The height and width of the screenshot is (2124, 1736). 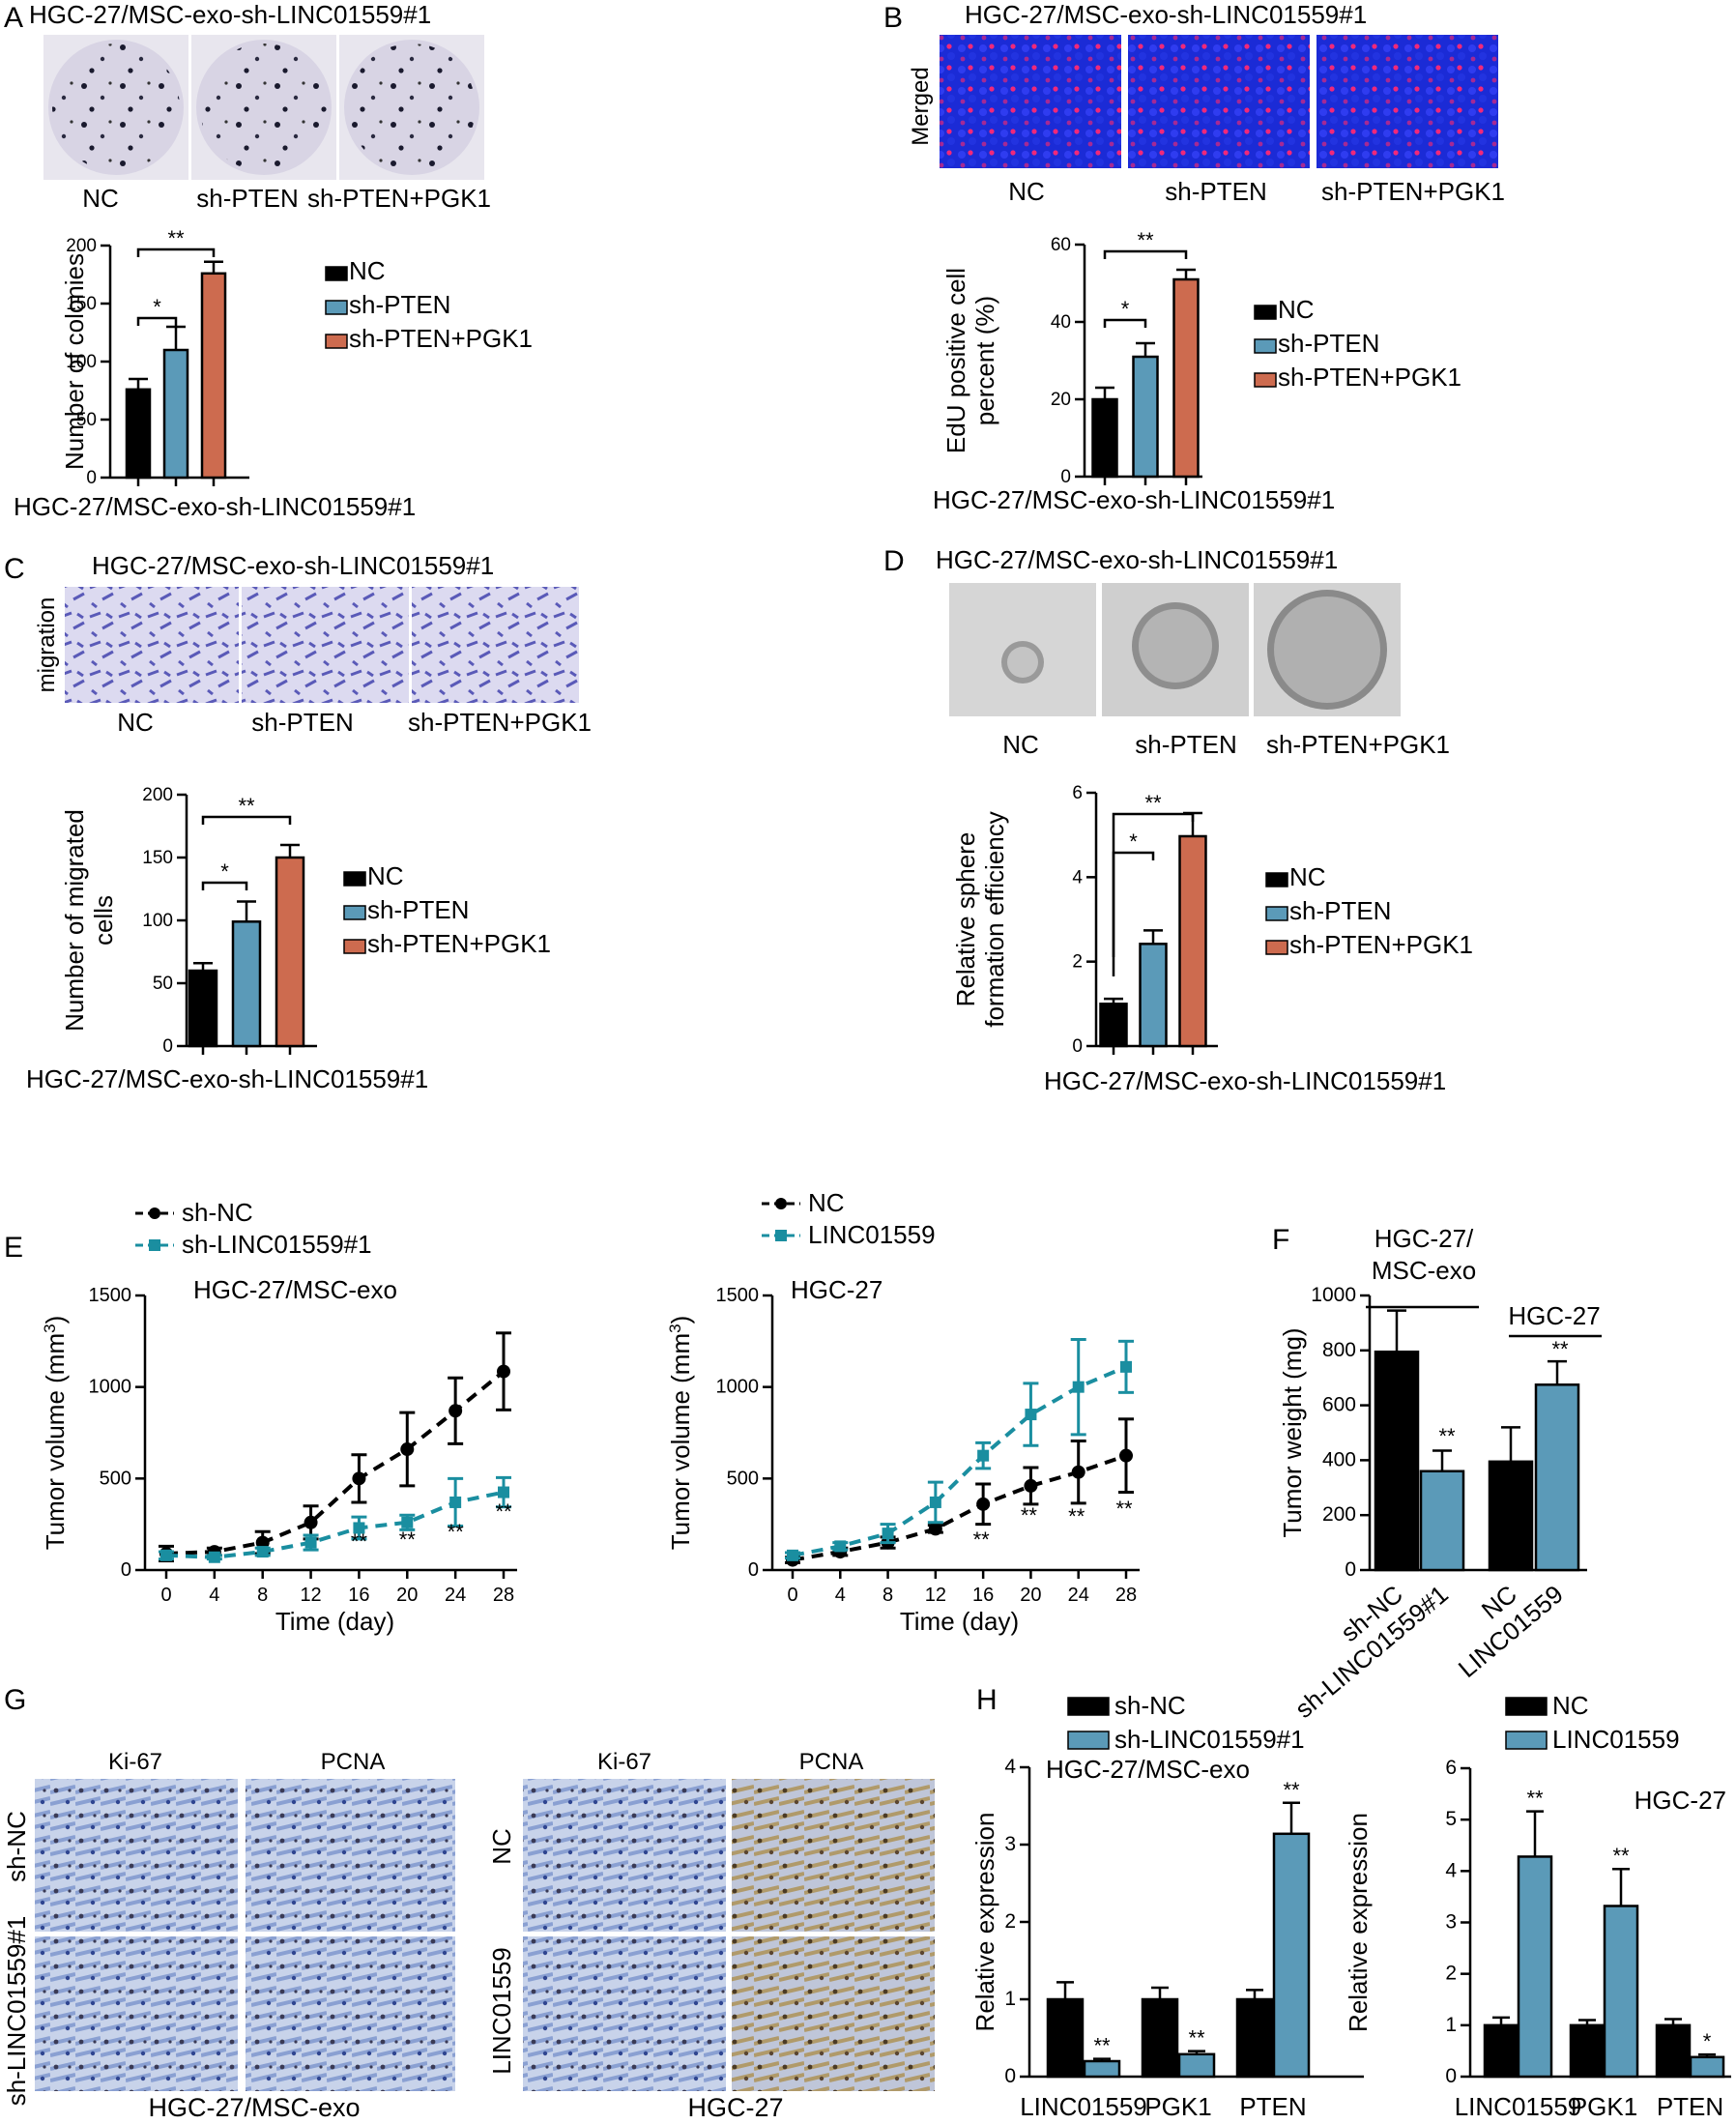 What do you see at coordinates (738, 1387) in the screenshot?
I see `y-tick-label: 1000` at bounding box center [738, 1387].